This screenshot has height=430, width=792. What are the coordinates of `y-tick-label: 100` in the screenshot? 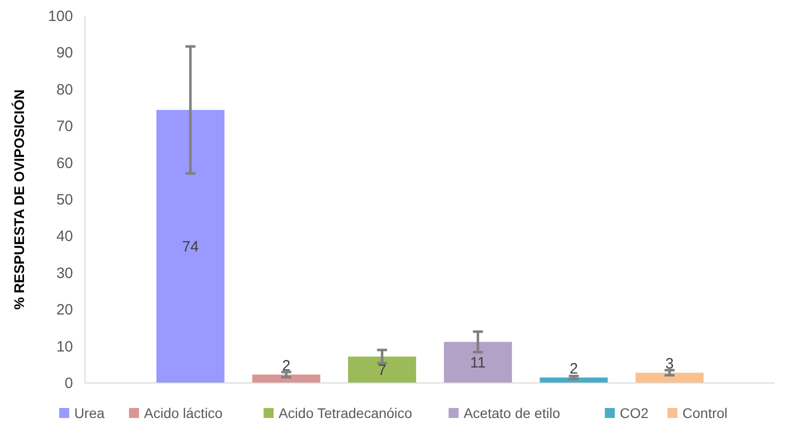 It's located at (60, 16).